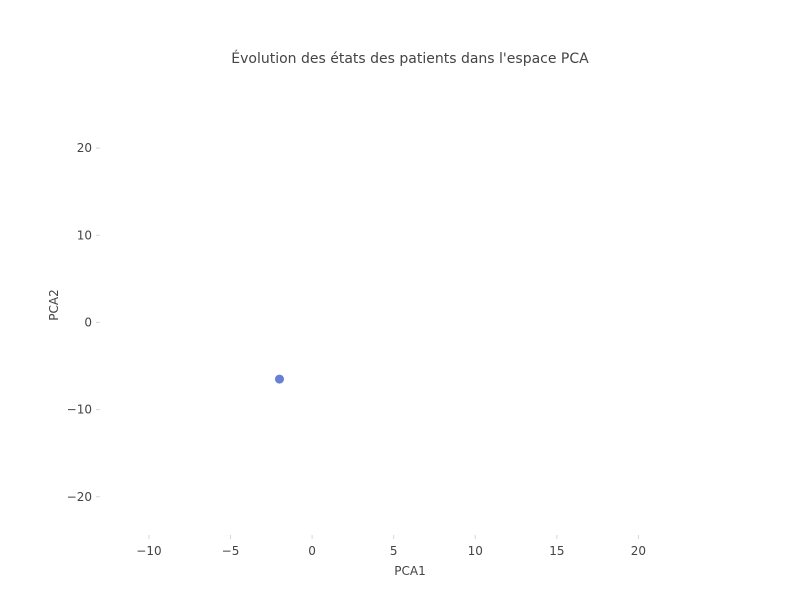  Describe the element at coordinates (312, 551) in the screenshot. I see `x-tick-label: 0` at that location.